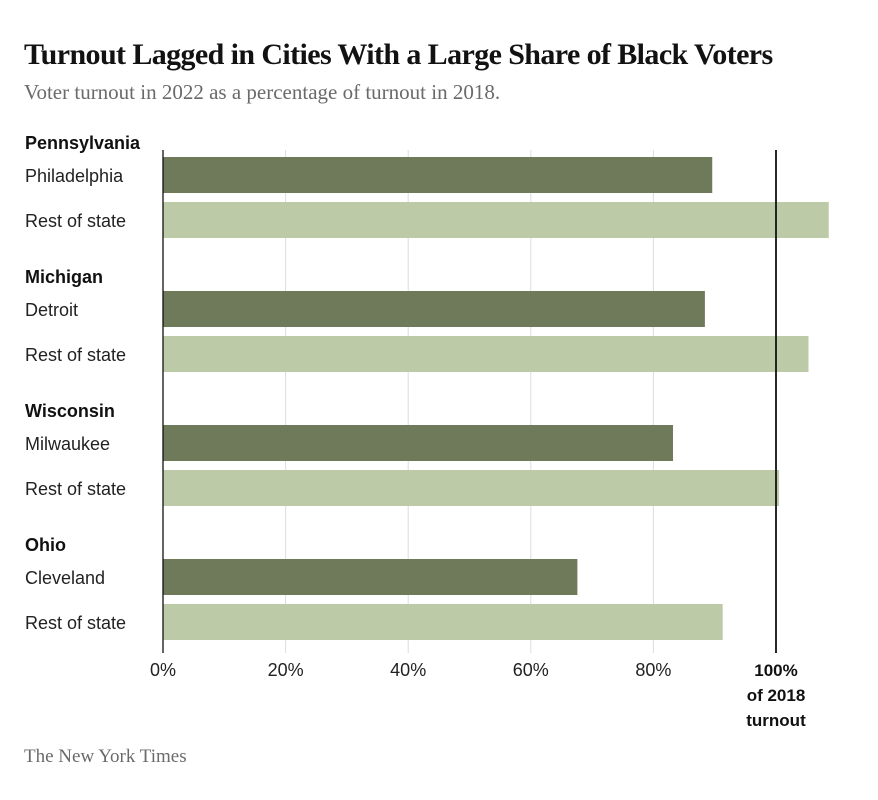 The width and height of the screenshot is (878, 800). I want to click on x-tick-label: 40%, so click(408, 670).